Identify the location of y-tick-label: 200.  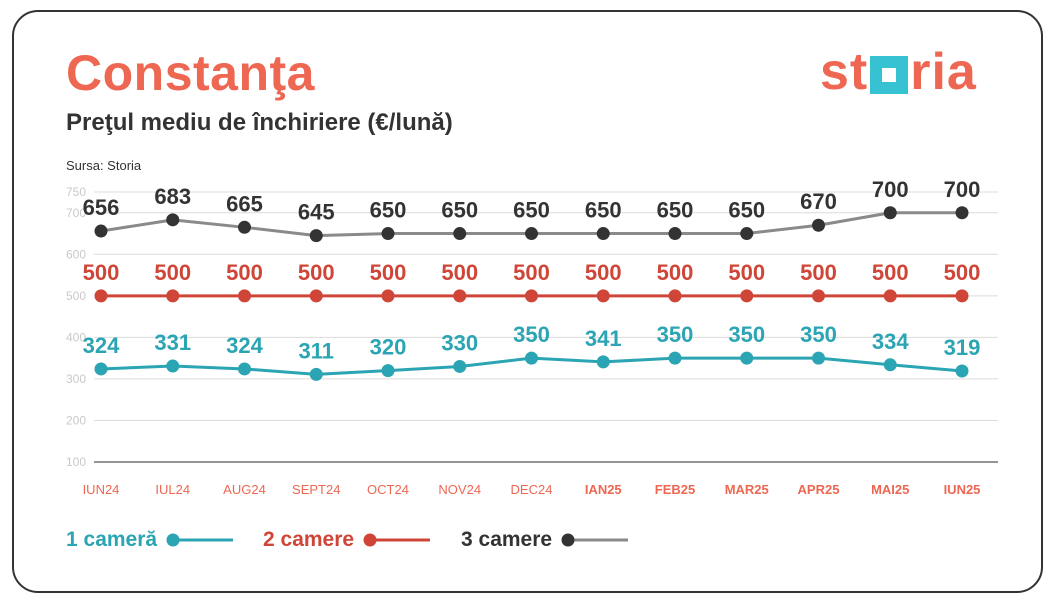
(76, 420).